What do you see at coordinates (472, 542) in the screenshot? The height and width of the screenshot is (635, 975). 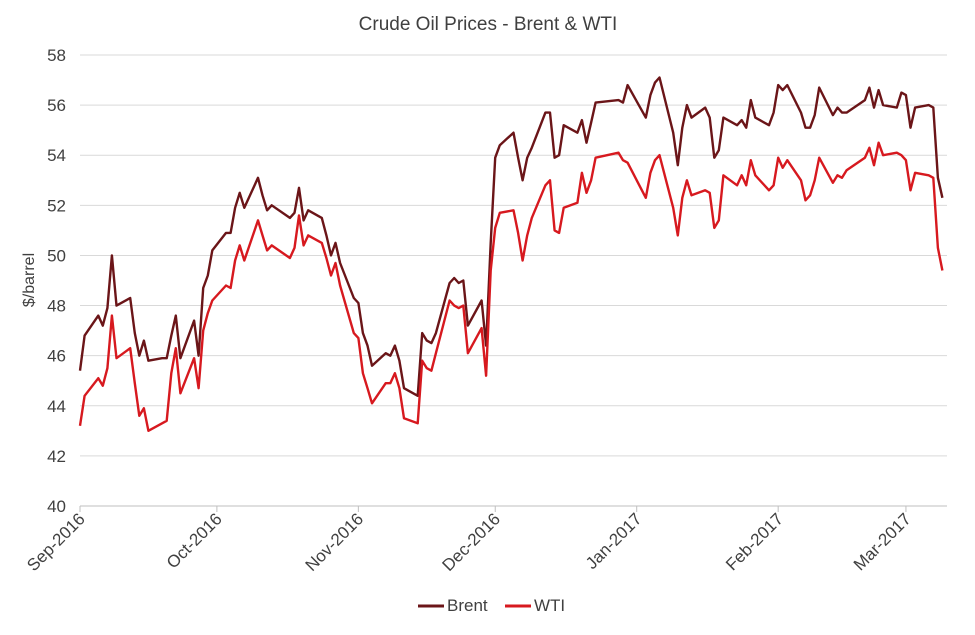 I see `x-tick-label: Dec-2016` at bounding box center [472, 542].